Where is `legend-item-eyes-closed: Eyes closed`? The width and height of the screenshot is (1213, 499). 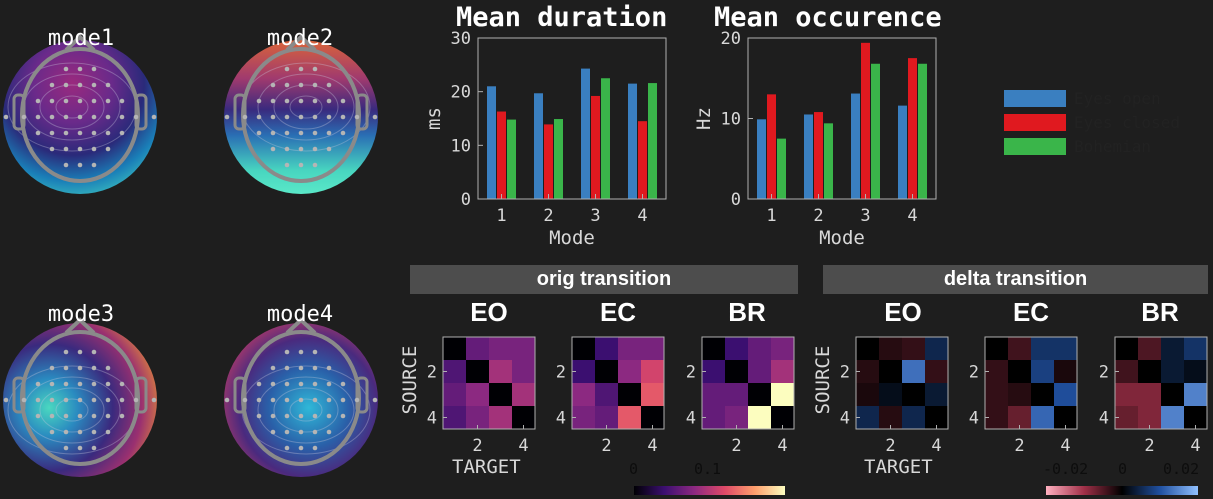
legend-item-eyes-closed: Eyes closed is located at coordinates (1092, 122).